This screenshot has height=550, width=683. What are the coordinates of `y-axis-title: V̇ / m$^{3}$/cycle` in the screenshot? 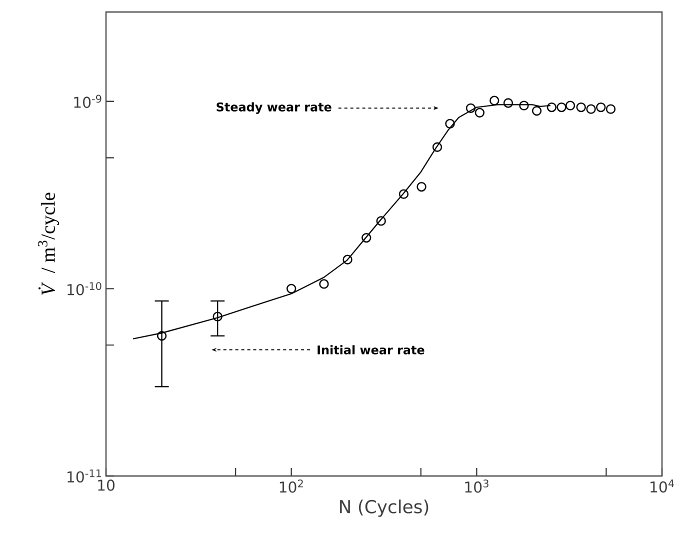 It's located at (49, 243).